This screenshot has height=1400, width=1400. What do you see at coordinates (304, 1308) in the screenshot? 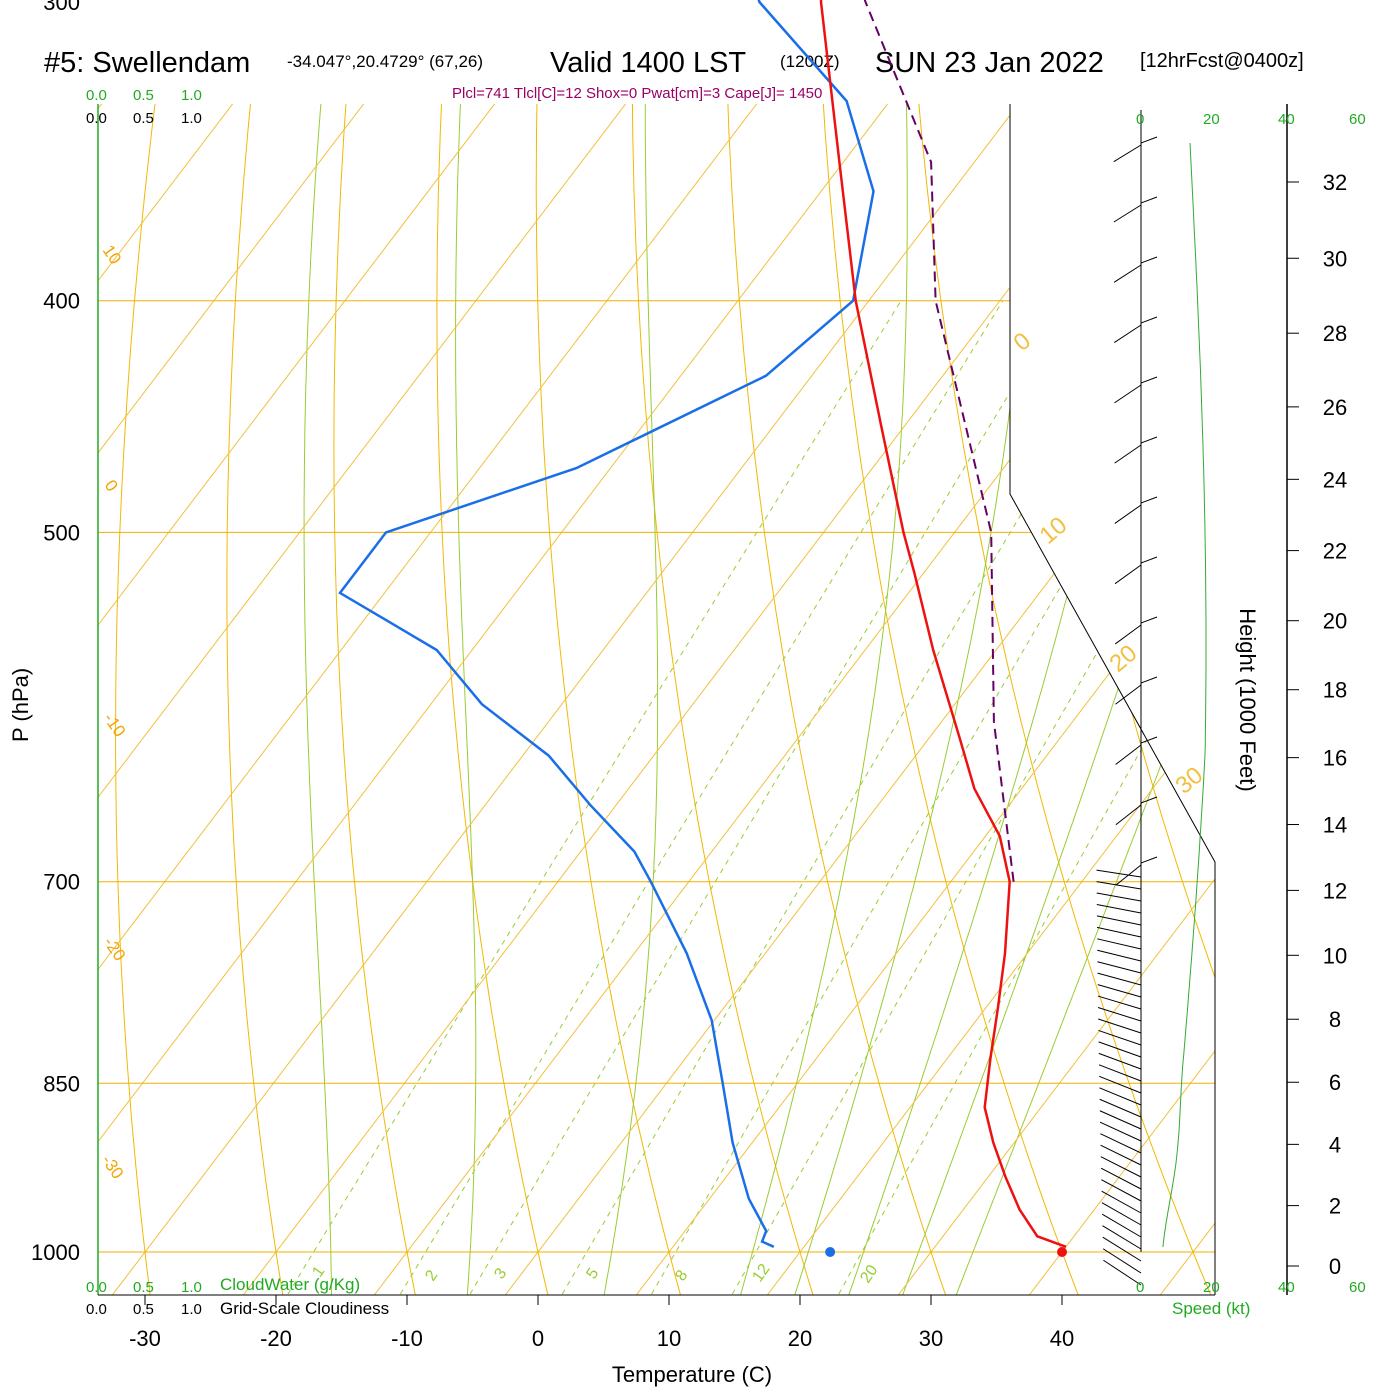
I see `cloudiness-label: Grid-Scale Cloudiness` at bounding box center [304, 1308].